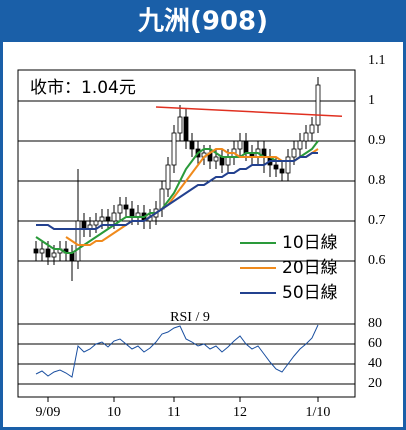  What do you see at coordinates (375, 323) in the screenshot?
I see `rsi-tick-label: 80` at bounding box center [375, 323].